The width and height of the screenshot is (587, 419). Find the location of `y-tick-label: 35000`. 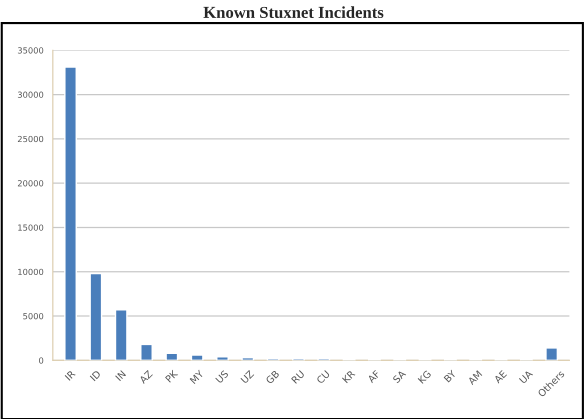

y-tick-label: 35000 is located at coordinates (31, 50).